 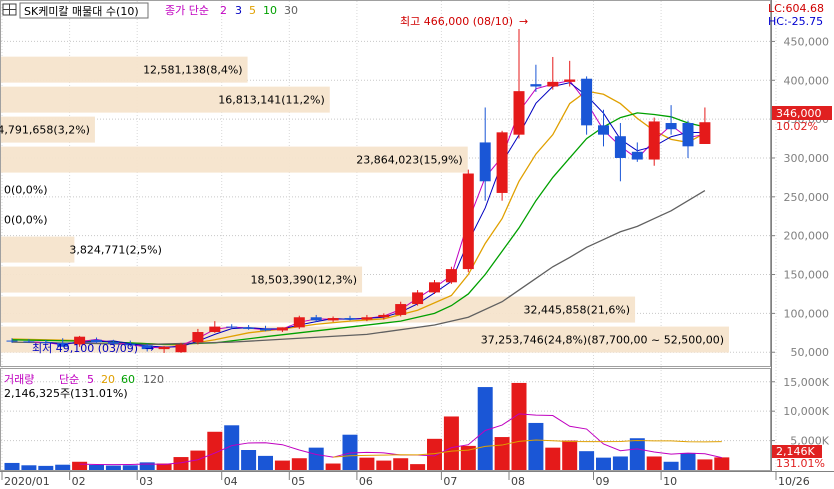 What do you see at coordinates (231, 481) in the screenshot?
I see `date-tick-label: 04` at bounding box center [231, 481].